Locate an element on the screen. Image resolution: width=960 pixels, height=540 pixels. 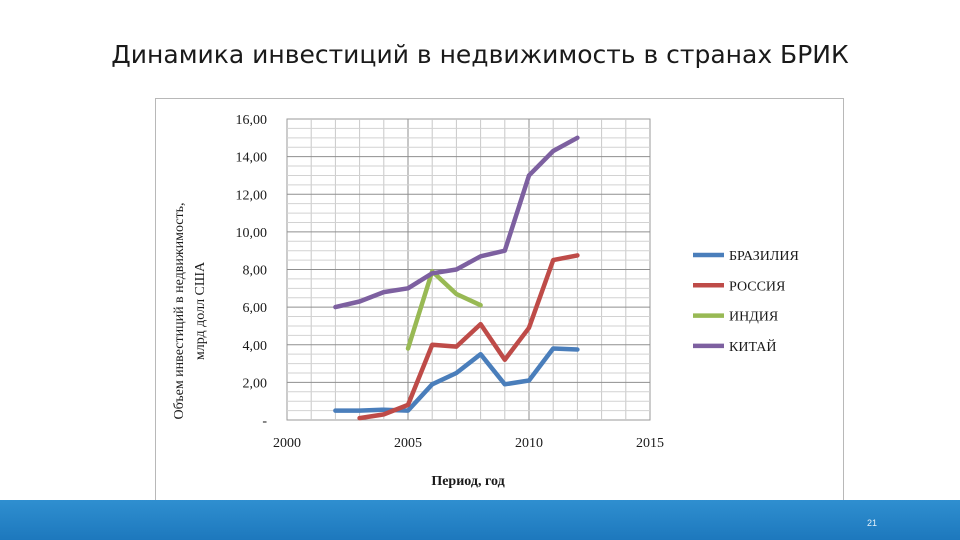
y-tick-label: 4,00 is located at coordinates (255, 346).